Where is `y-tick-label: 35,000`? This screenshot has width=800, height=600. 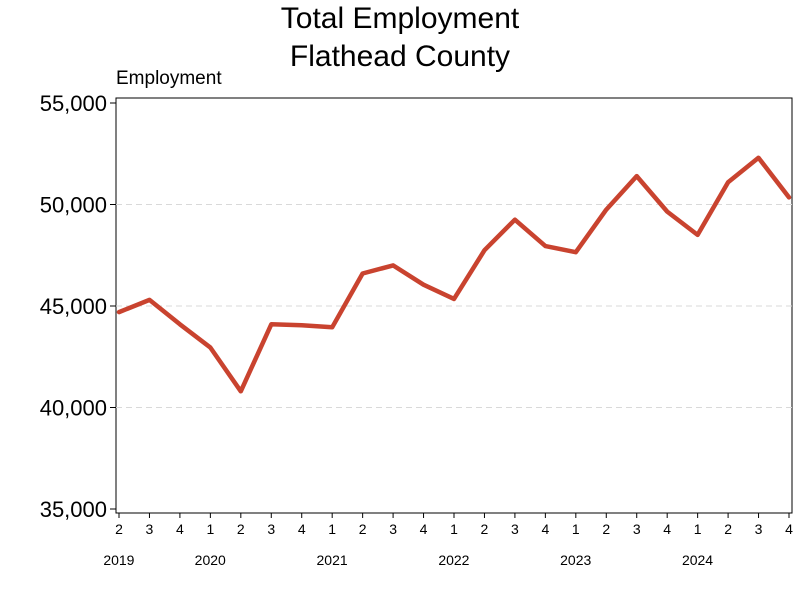
y-tick-label: 35,000 is located at coordinates (73, 509).